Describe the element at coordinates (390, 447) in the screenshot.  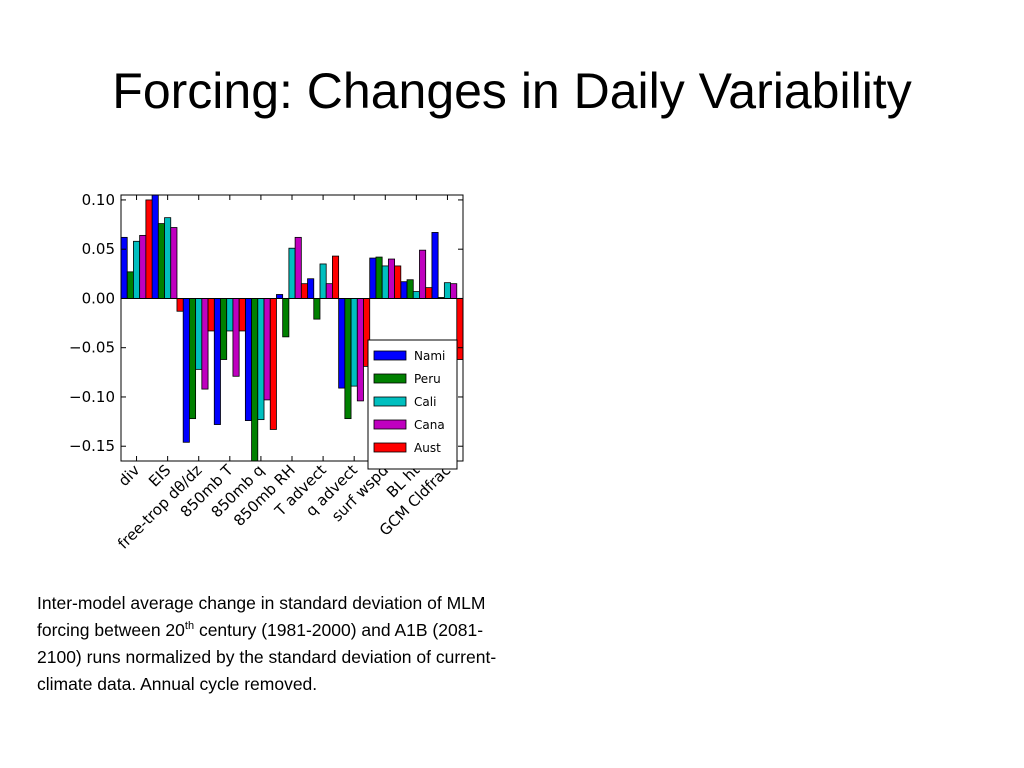
I see `legend-swatch-aust` at that location.